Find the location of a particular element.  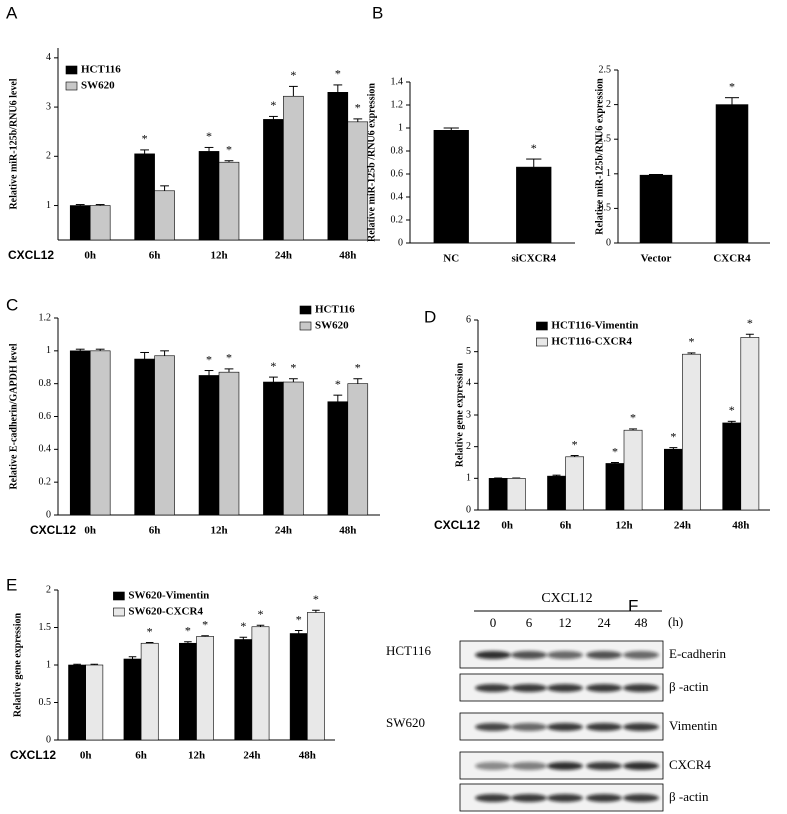

legend-label: HCT116-Vimentin is located at coordinates (594, 326).